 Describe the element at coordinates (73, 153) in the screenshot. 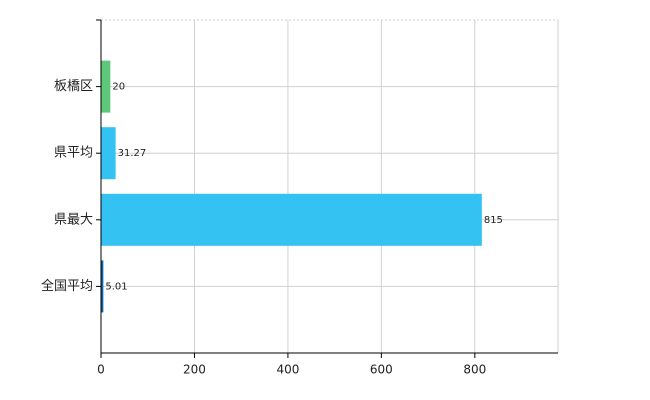

I see `y-tick-label: 県平均` at that location.